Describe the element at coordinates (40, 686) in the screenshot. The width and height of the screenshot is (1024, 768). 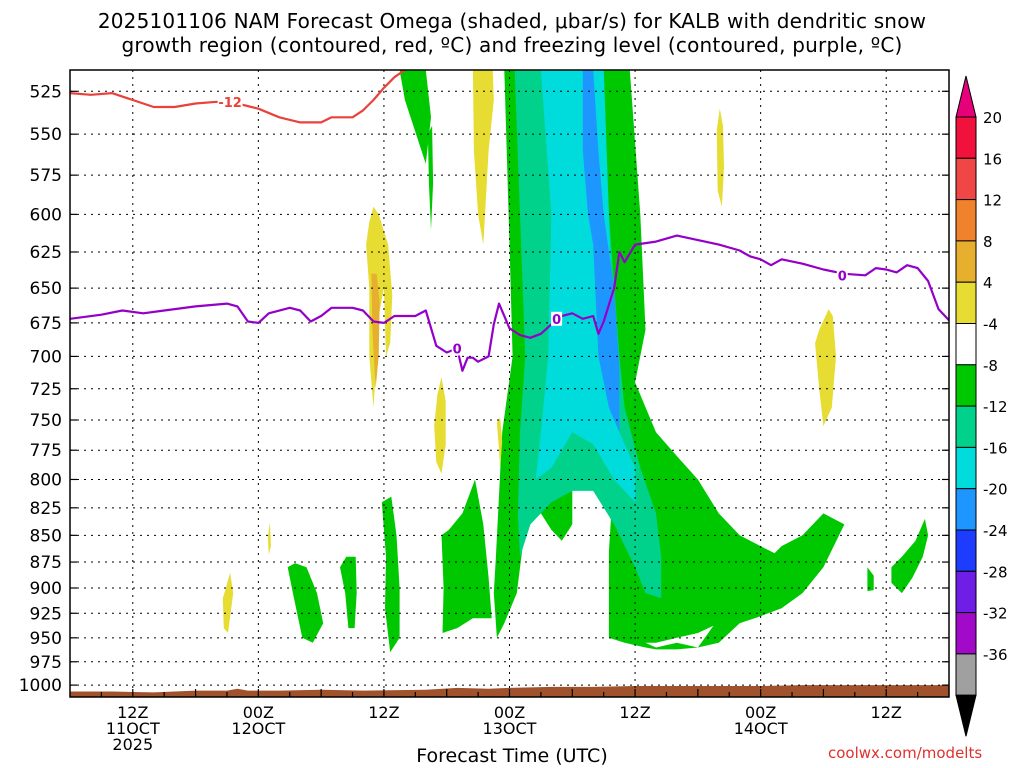
I see `y-tick-label-1000: 1000` at that location.